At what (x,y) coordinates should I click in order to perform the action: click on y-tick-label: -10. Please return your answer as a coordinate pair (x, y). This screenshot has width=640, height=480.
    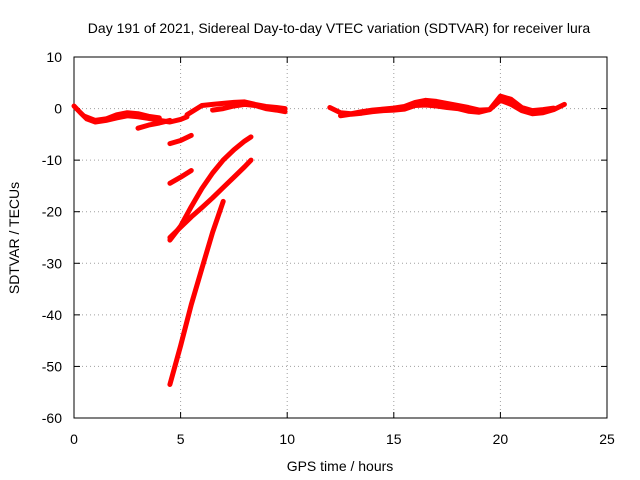
    Looking at the image, I should click on (52, 160).